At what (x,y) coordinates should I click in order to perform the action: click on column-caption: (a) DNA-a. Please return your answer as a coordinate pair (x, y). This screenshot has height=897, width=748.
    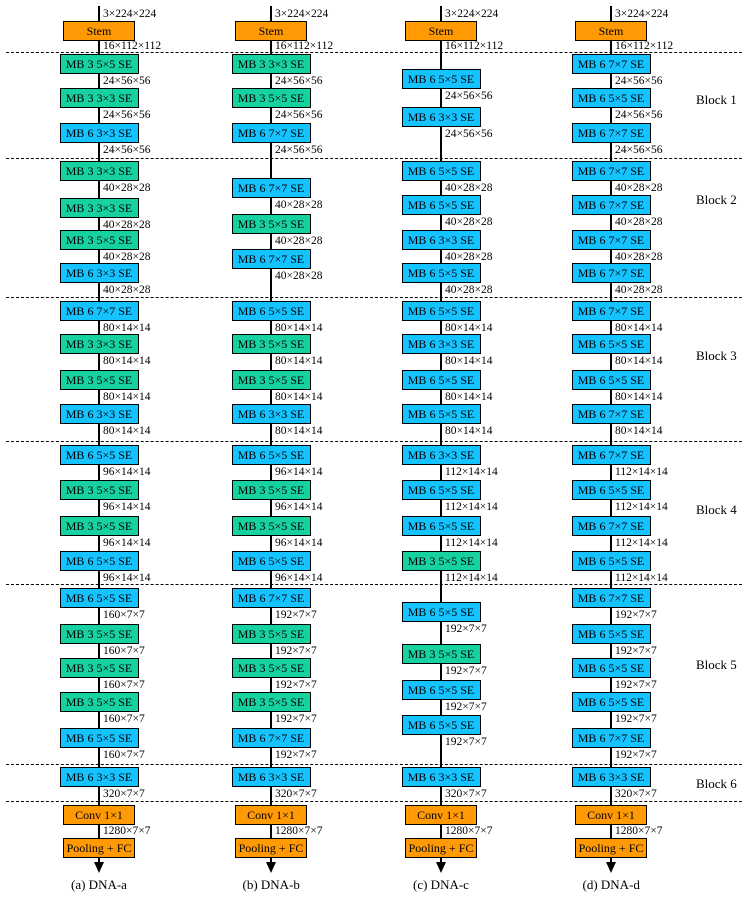
    Looking at the image, I should click on (99, 884).